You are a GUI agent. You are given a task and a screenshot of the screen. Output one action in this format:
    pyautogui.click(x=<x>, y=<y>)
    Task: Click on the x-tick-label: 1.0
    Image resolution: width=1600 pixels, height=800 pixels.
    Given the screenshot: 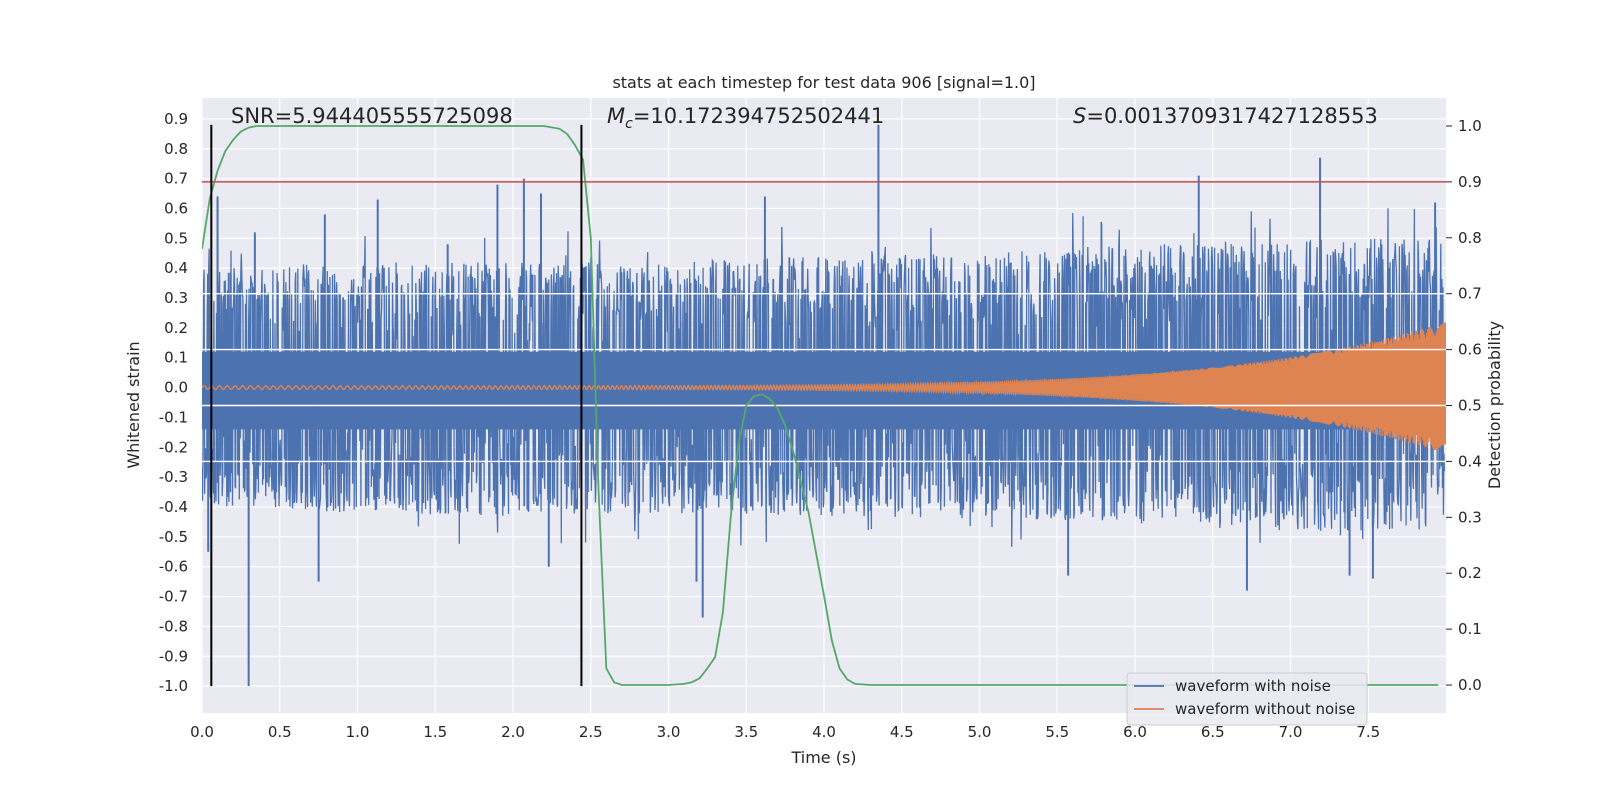 What is the action you would take?
    pyautogui.click(x=358, y=732)
    